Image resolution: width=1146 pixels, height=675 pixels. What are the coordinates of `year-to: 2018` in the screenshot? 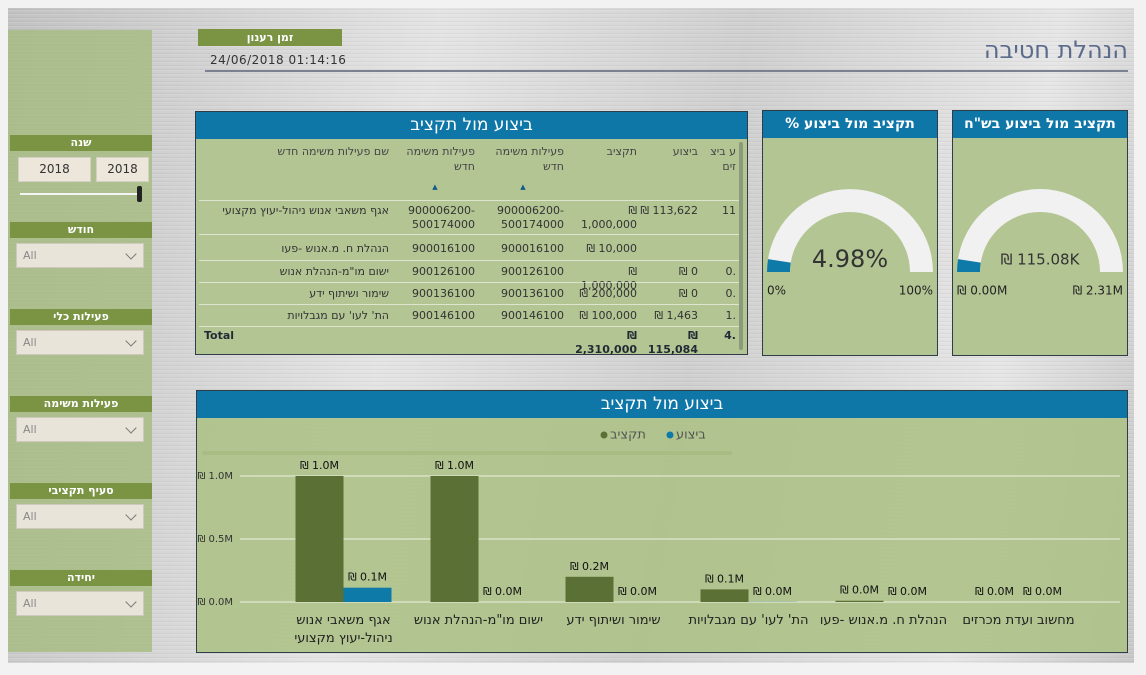 It's located at (122, 169).